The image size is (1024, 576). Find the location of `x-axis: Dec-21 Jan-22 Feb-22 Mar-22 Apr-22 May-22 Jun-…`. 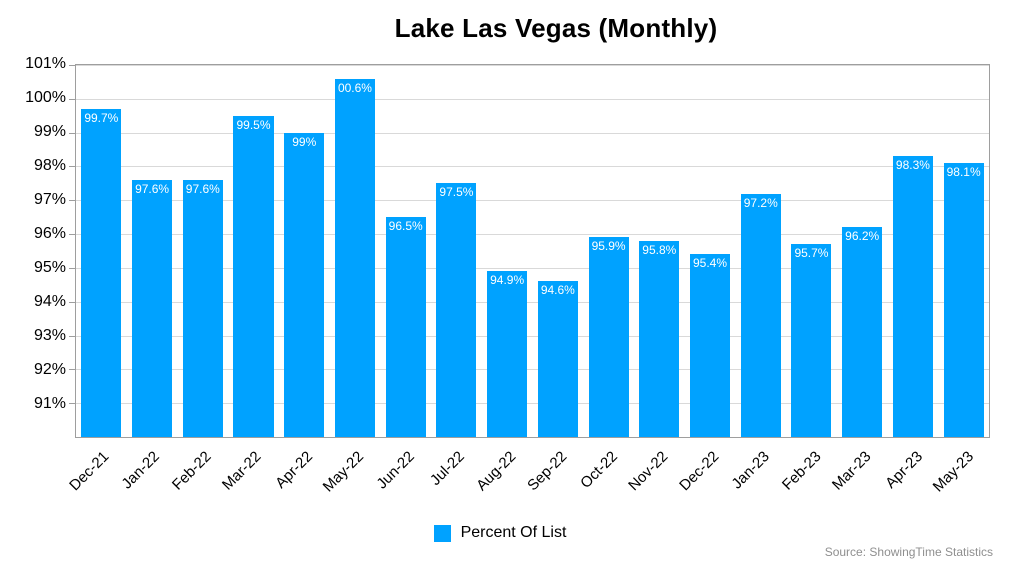

x-axis: Dec-21 Jan-22 Feb-22 Mar-22 Apr-22 May-22 Jun-… is located at coordinates (528, 475).